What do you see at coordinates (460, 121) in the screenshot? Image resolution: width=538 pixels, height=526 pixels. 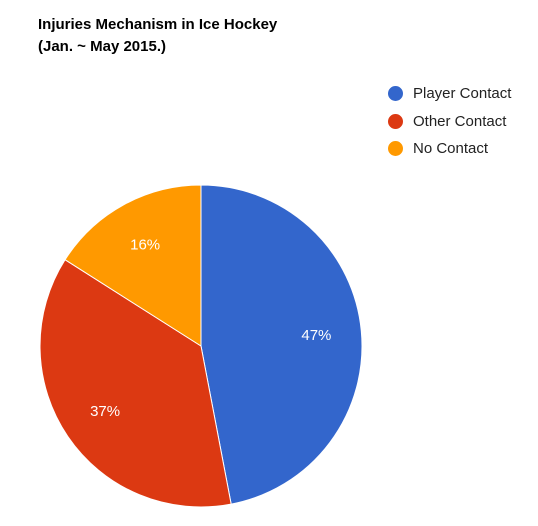 I see `legend-label-other-contact: Other Contact` at bounding box center [460, 121].